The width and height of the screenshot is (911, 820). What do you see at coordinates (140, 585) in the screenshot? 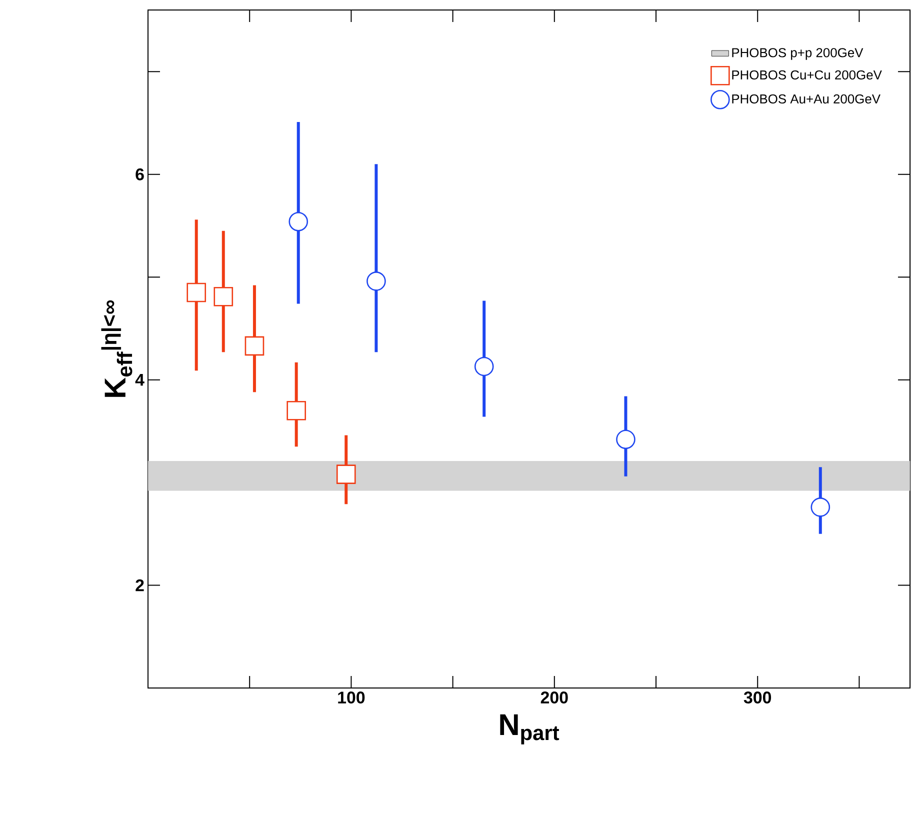
I see `y-tick-label: 2` at bounding box center [140, 585].